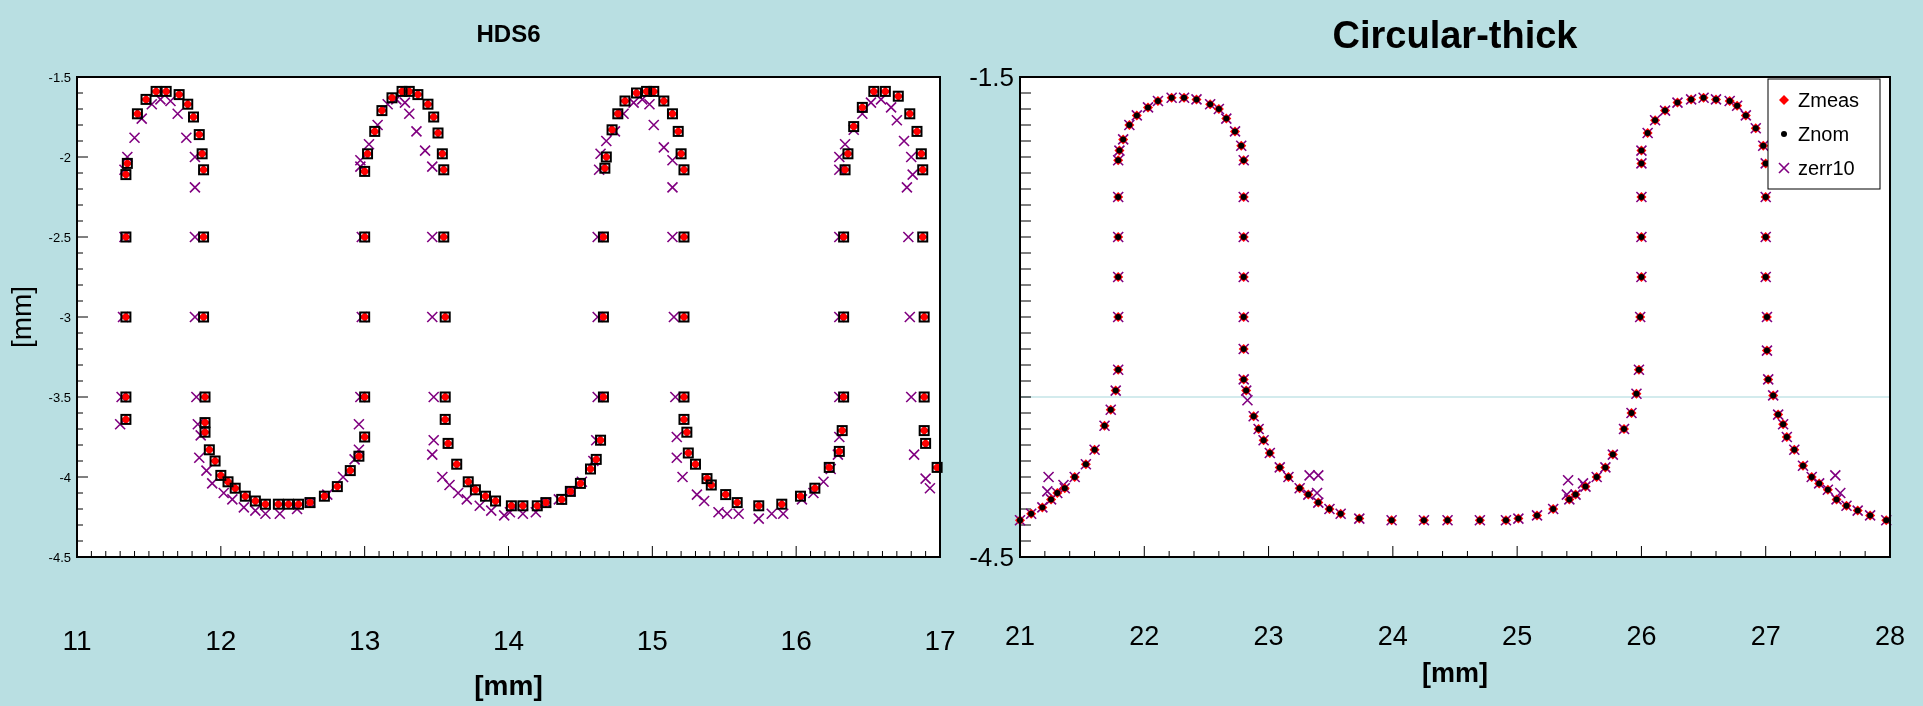 The image size is (1923, 706). What do you see at coordinates (508, 33) in the screenshot?
I see `chart-title: HDS6` at bounding box center [508, 33].